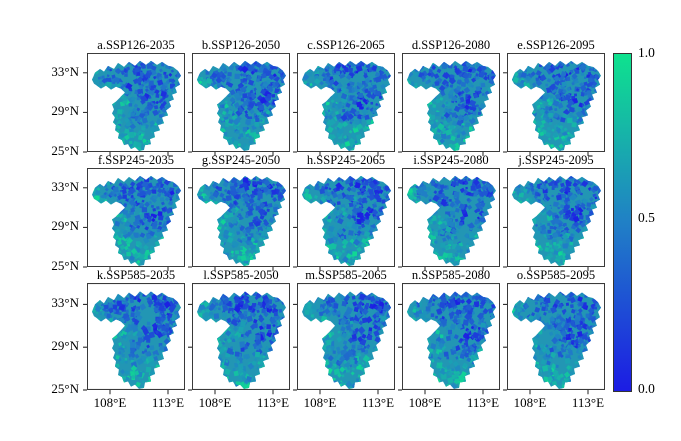 The width and height of the screenshot is (681, 441). Describe the element at coordinates (346, 45) in the screenshot. I see `panel-title-c: c.SSP126-2065` at that location.